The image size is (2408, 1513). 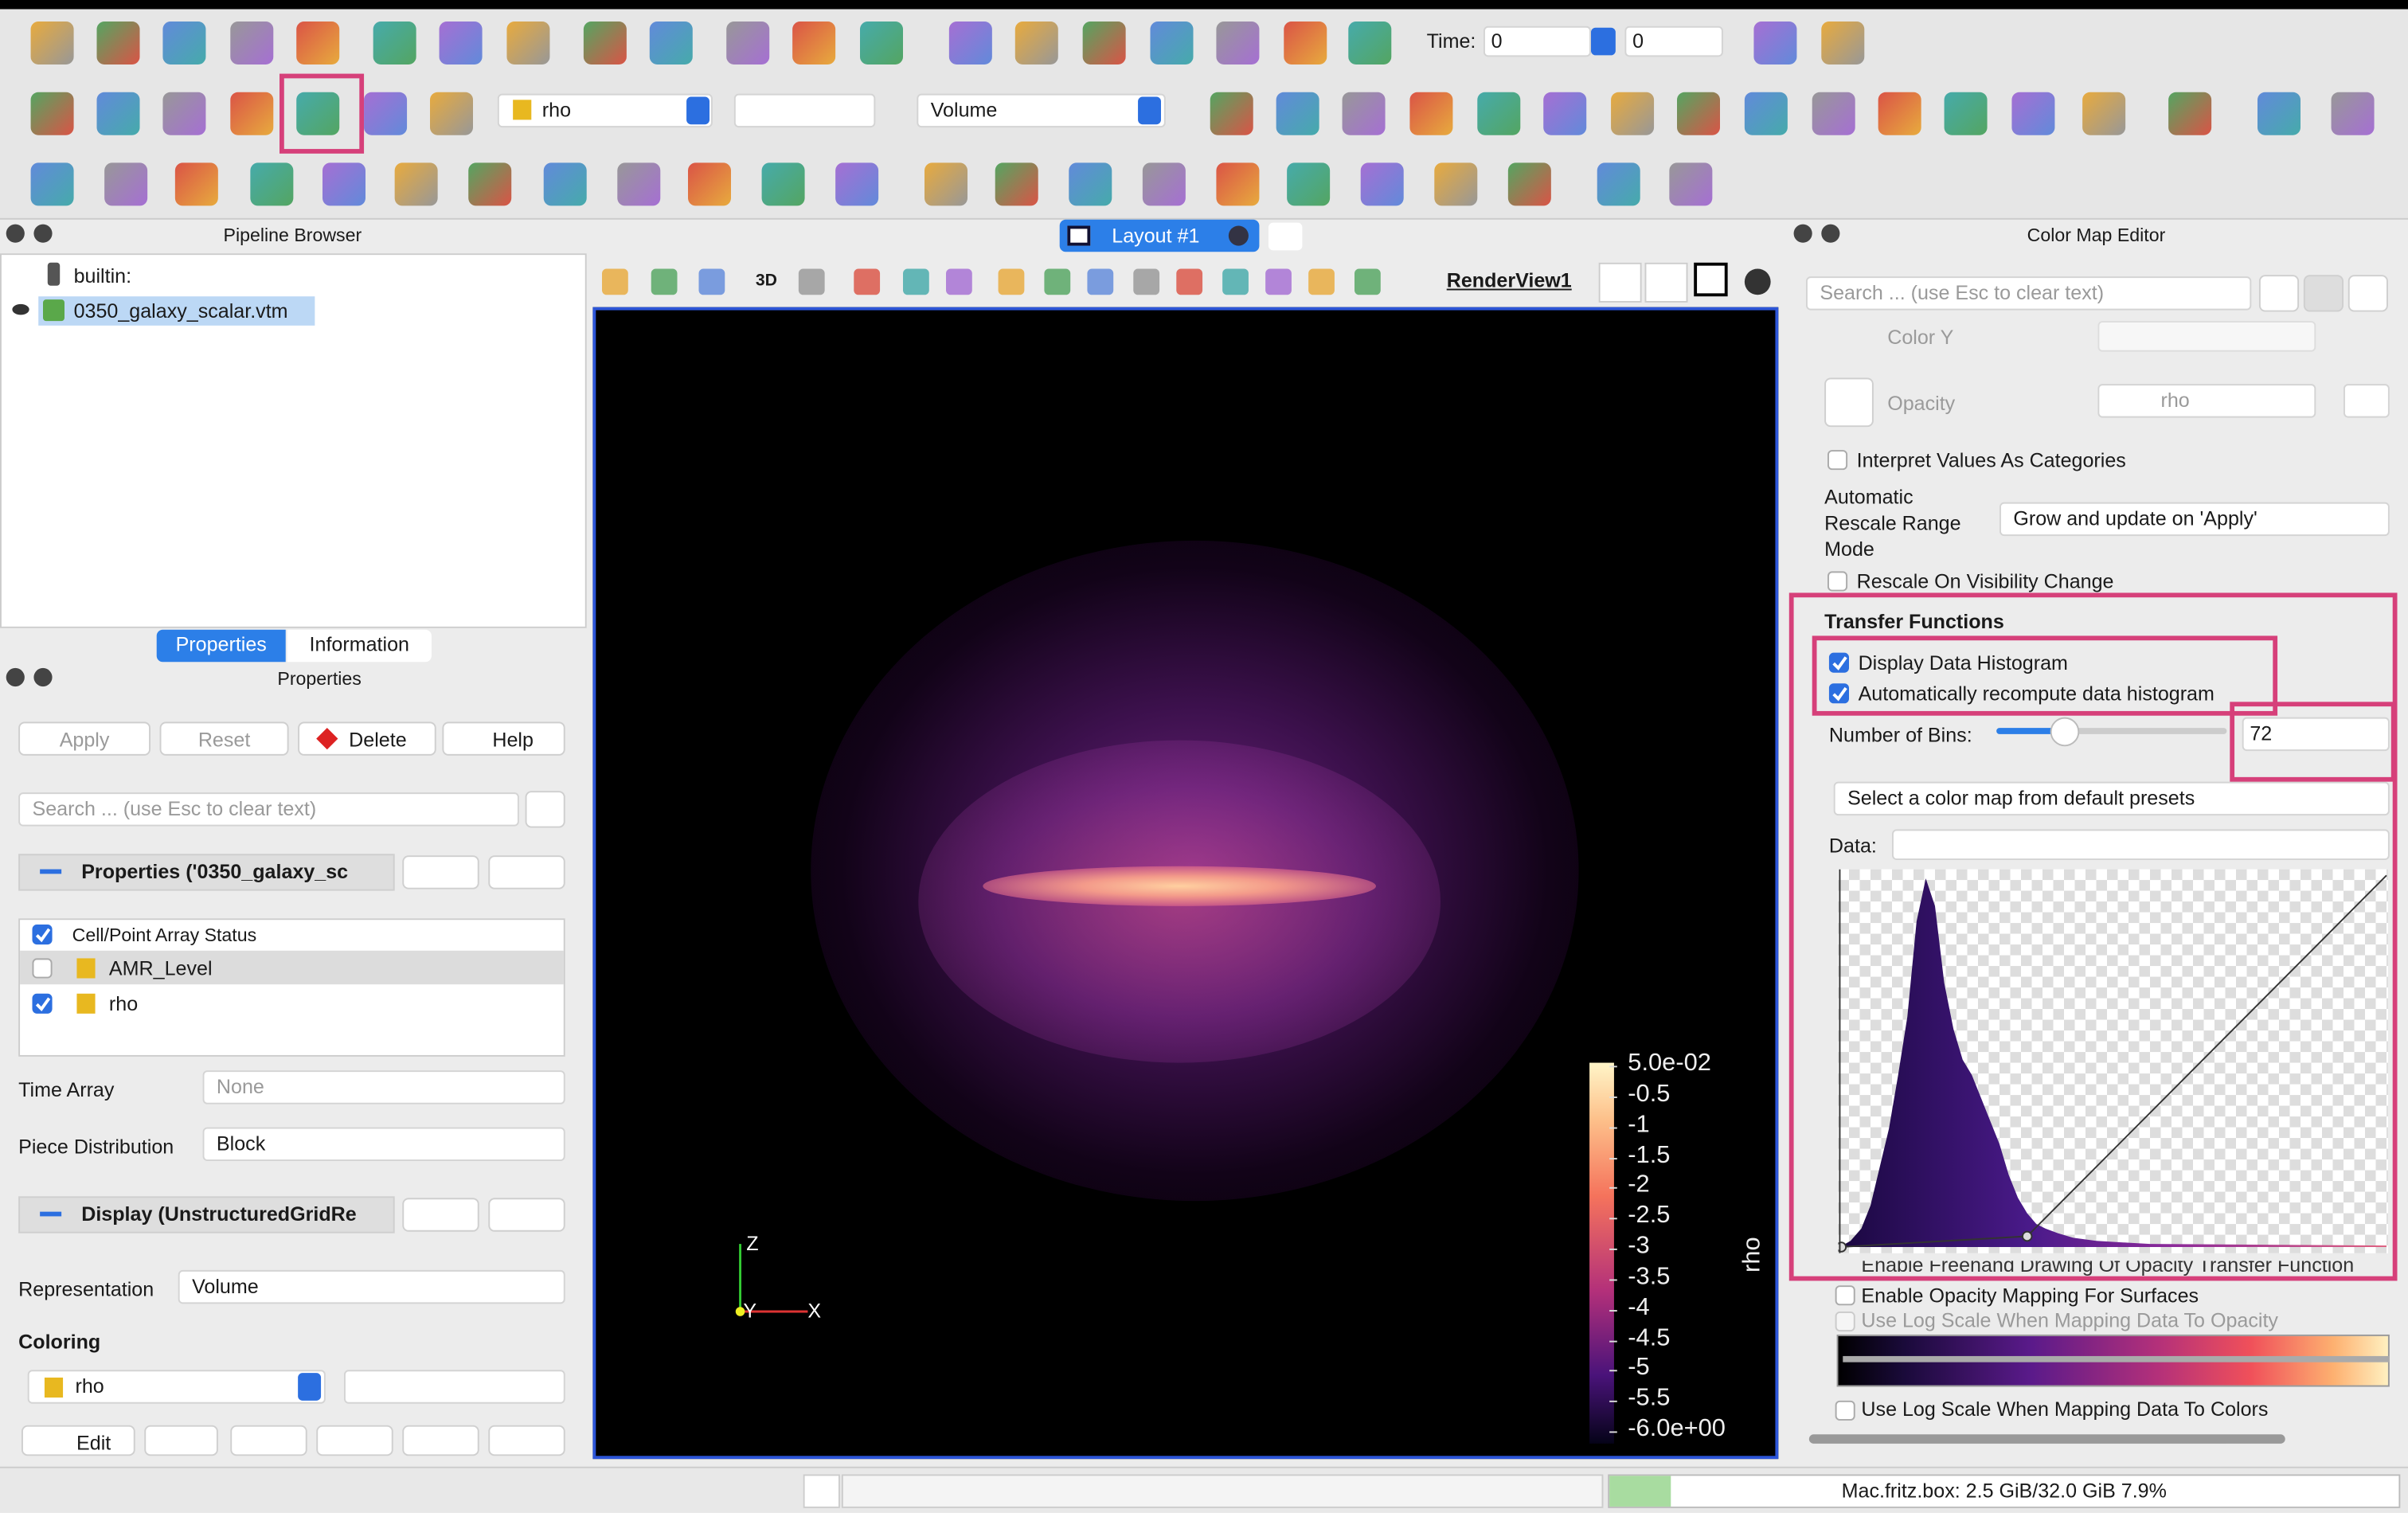 I want to click on time-dropdown, so click(x=1603, y=41).